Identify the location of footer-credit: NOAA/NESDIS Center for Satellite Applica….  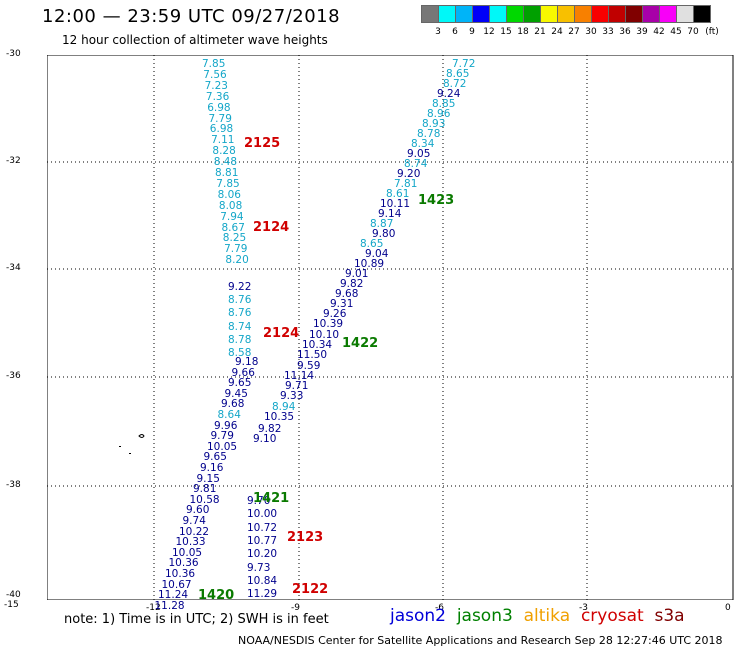
(480, 640).